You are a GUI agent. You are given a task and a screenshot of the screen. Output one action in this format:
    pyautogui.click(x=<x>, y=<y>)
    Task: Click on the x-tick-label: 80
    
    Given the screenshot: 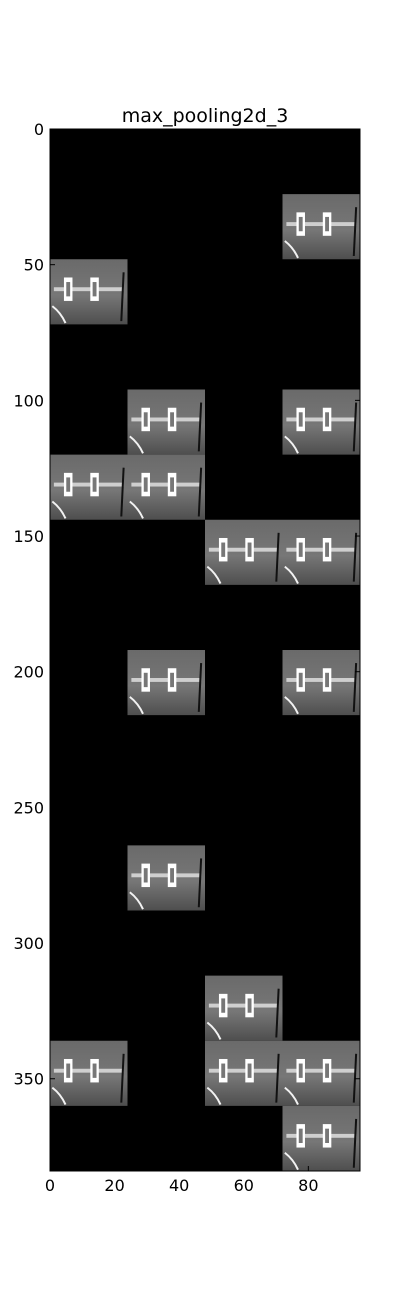 What is the action you would take?
    pyautogui.click(x=308, y=1185)
    